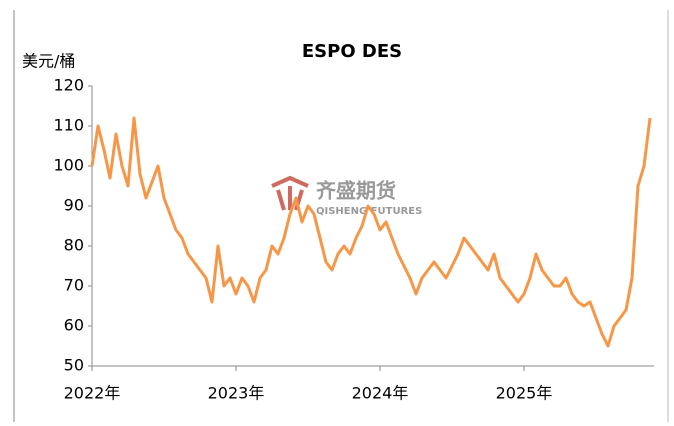 Image resolution: width=674 pixels, height=426 pixels. What do you see at coordinates (524, 393) in the screenshot?
I see `x-tick-label: 2025年` at bounding box center [524, 393].